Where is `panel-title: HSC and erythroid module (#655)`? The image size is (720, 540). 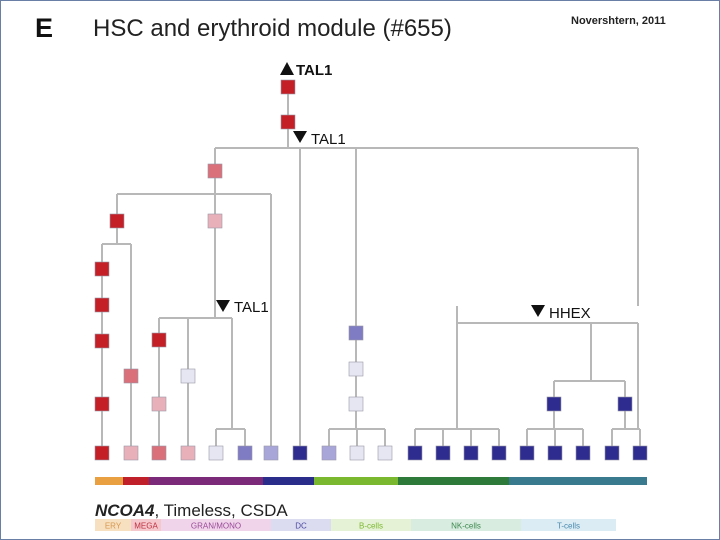 panel-title: HSC and erythroid module (#655) is located at coordinates (272, 28).